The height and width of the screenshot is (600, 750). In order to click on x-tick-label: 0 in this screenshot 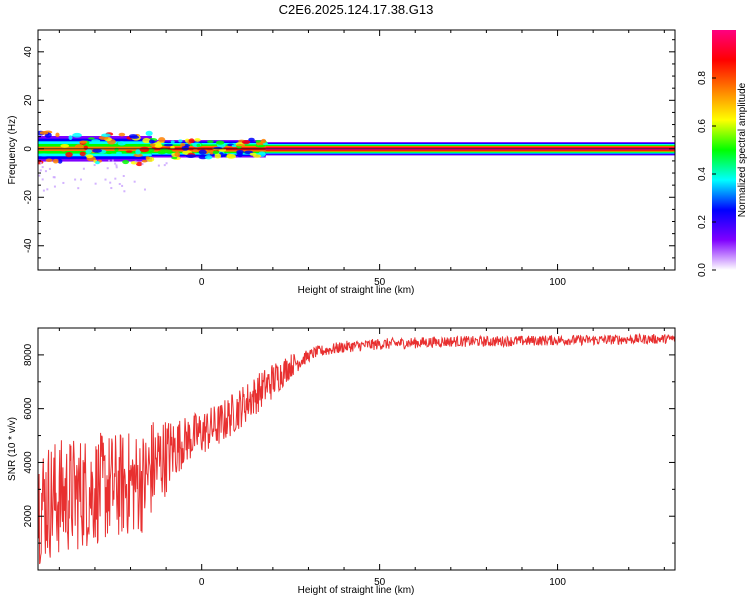, I will do `click(202, 282)`.